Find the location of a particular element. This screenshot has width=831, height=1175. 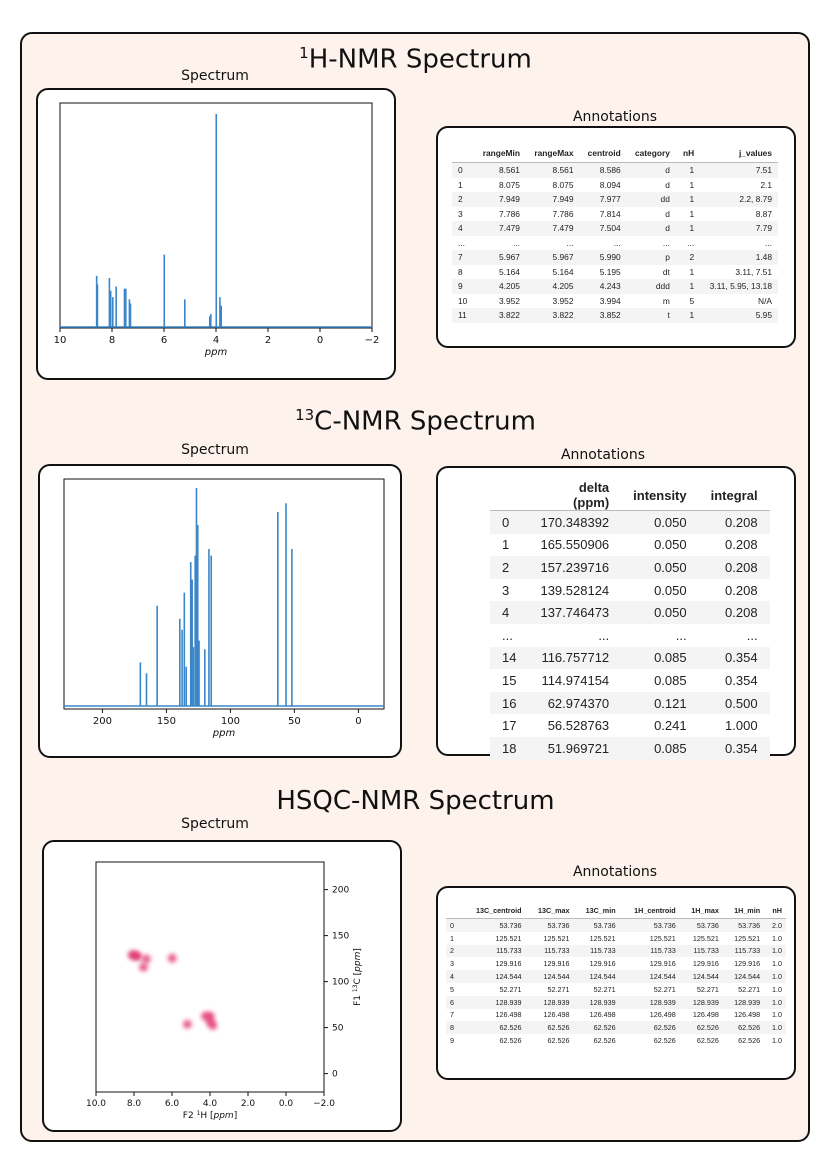

c13-table-cell: 0.085 is located at coordinates (670, 680).